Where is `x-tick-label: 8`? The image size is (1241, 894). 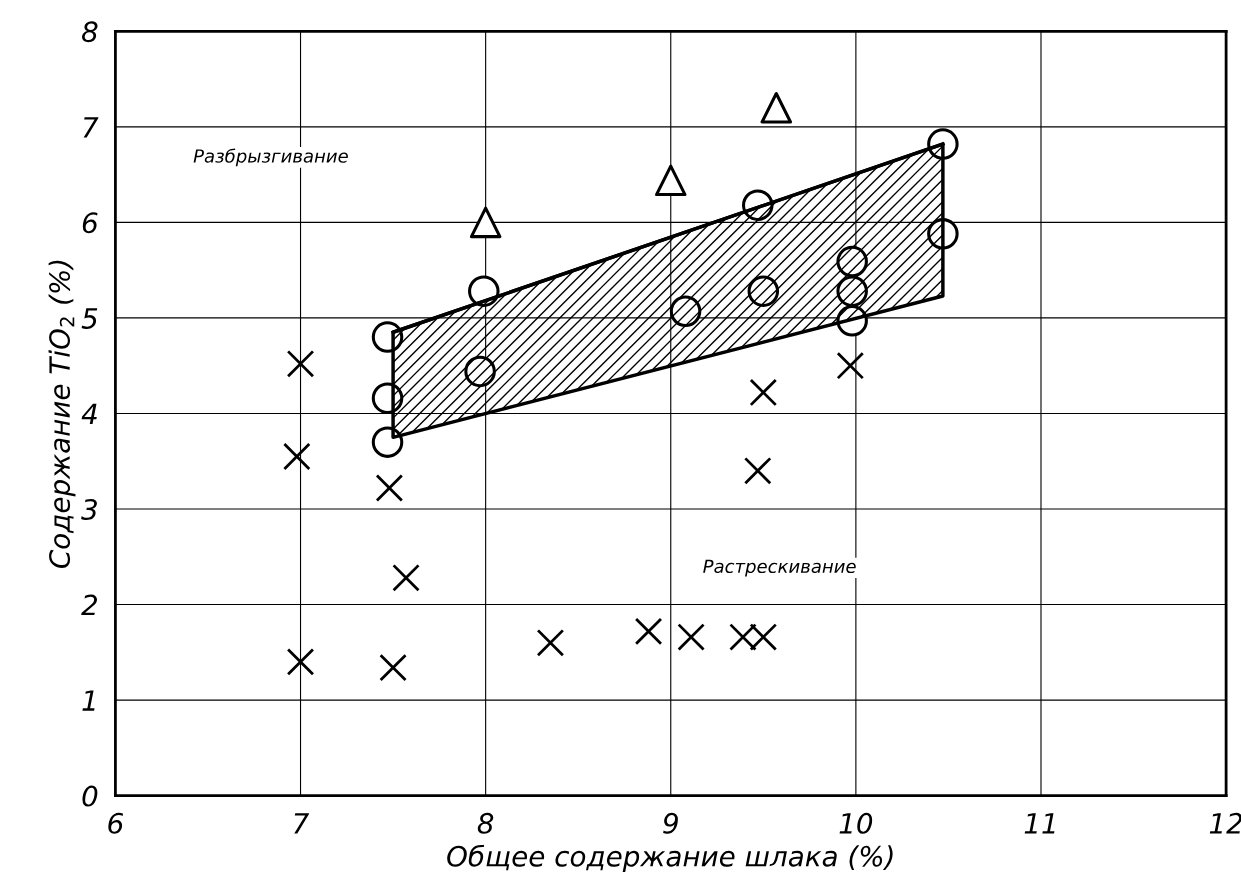
x-tick-label: 8 is located at coordinates (485, 823).